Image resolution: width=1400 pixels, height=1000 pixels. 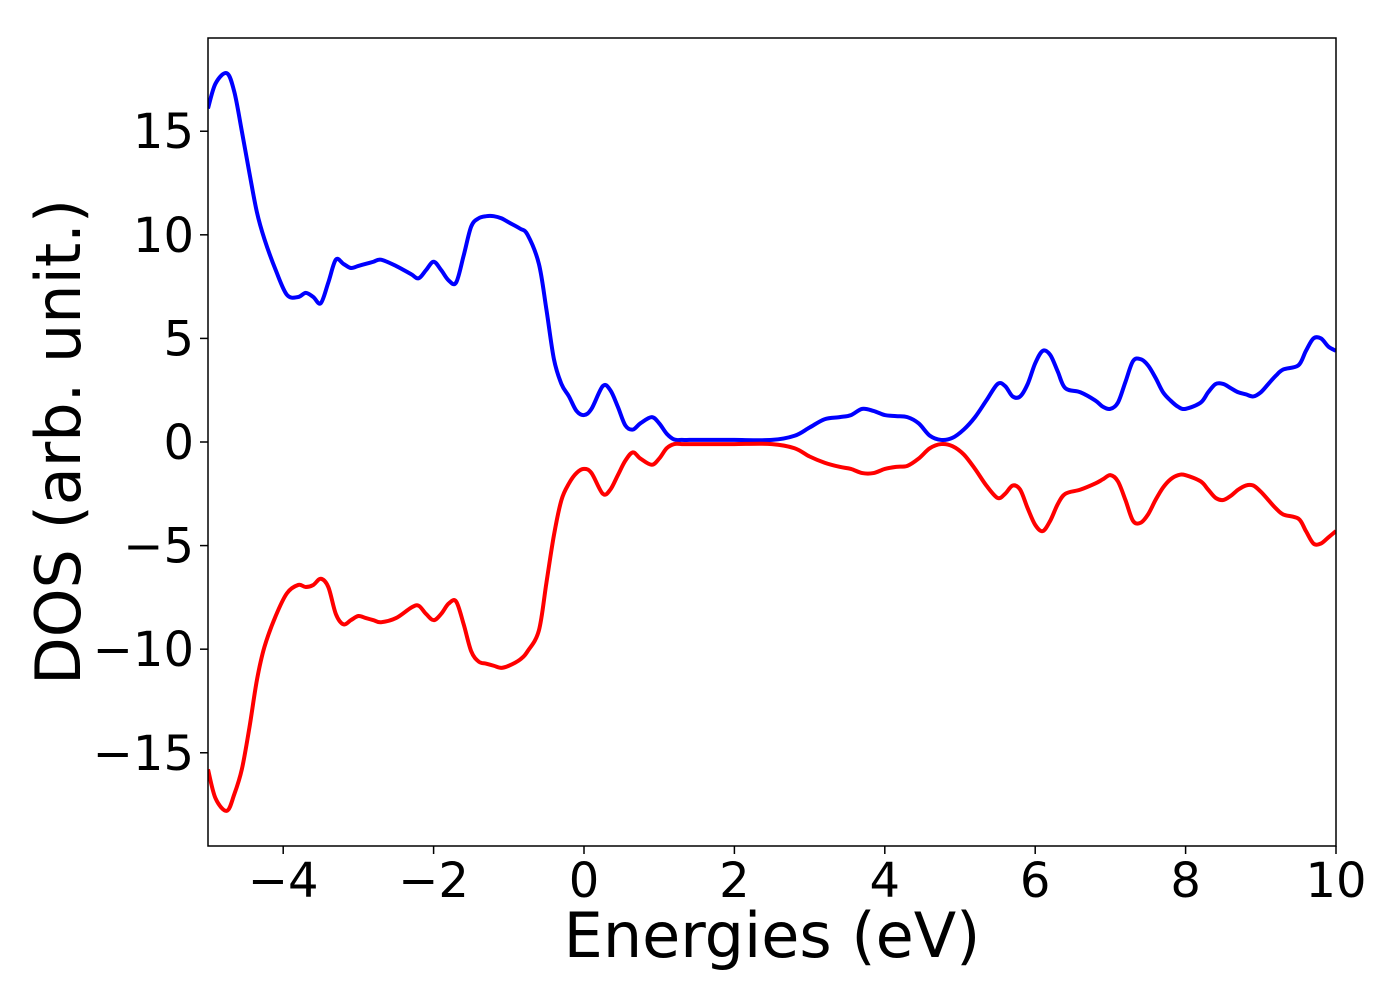 What do you see at coordinates (433, 881) in the screenshot?
I see `x-tick-label: −2` at bounding box center [433, 881].